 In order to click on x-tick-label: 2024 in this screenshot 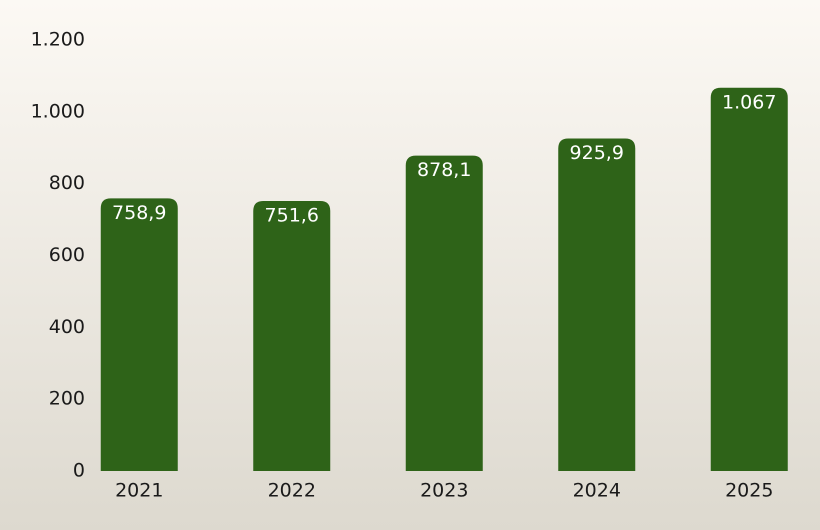, I will do `click(597, 491)`.